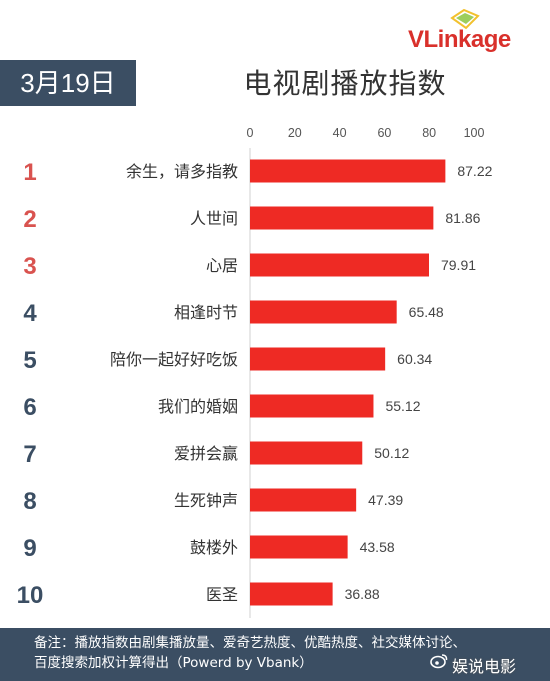  Describe the element at coordinates (484, 666) in the screenshot. I see `watermark-text: 娱说电影` at that location.